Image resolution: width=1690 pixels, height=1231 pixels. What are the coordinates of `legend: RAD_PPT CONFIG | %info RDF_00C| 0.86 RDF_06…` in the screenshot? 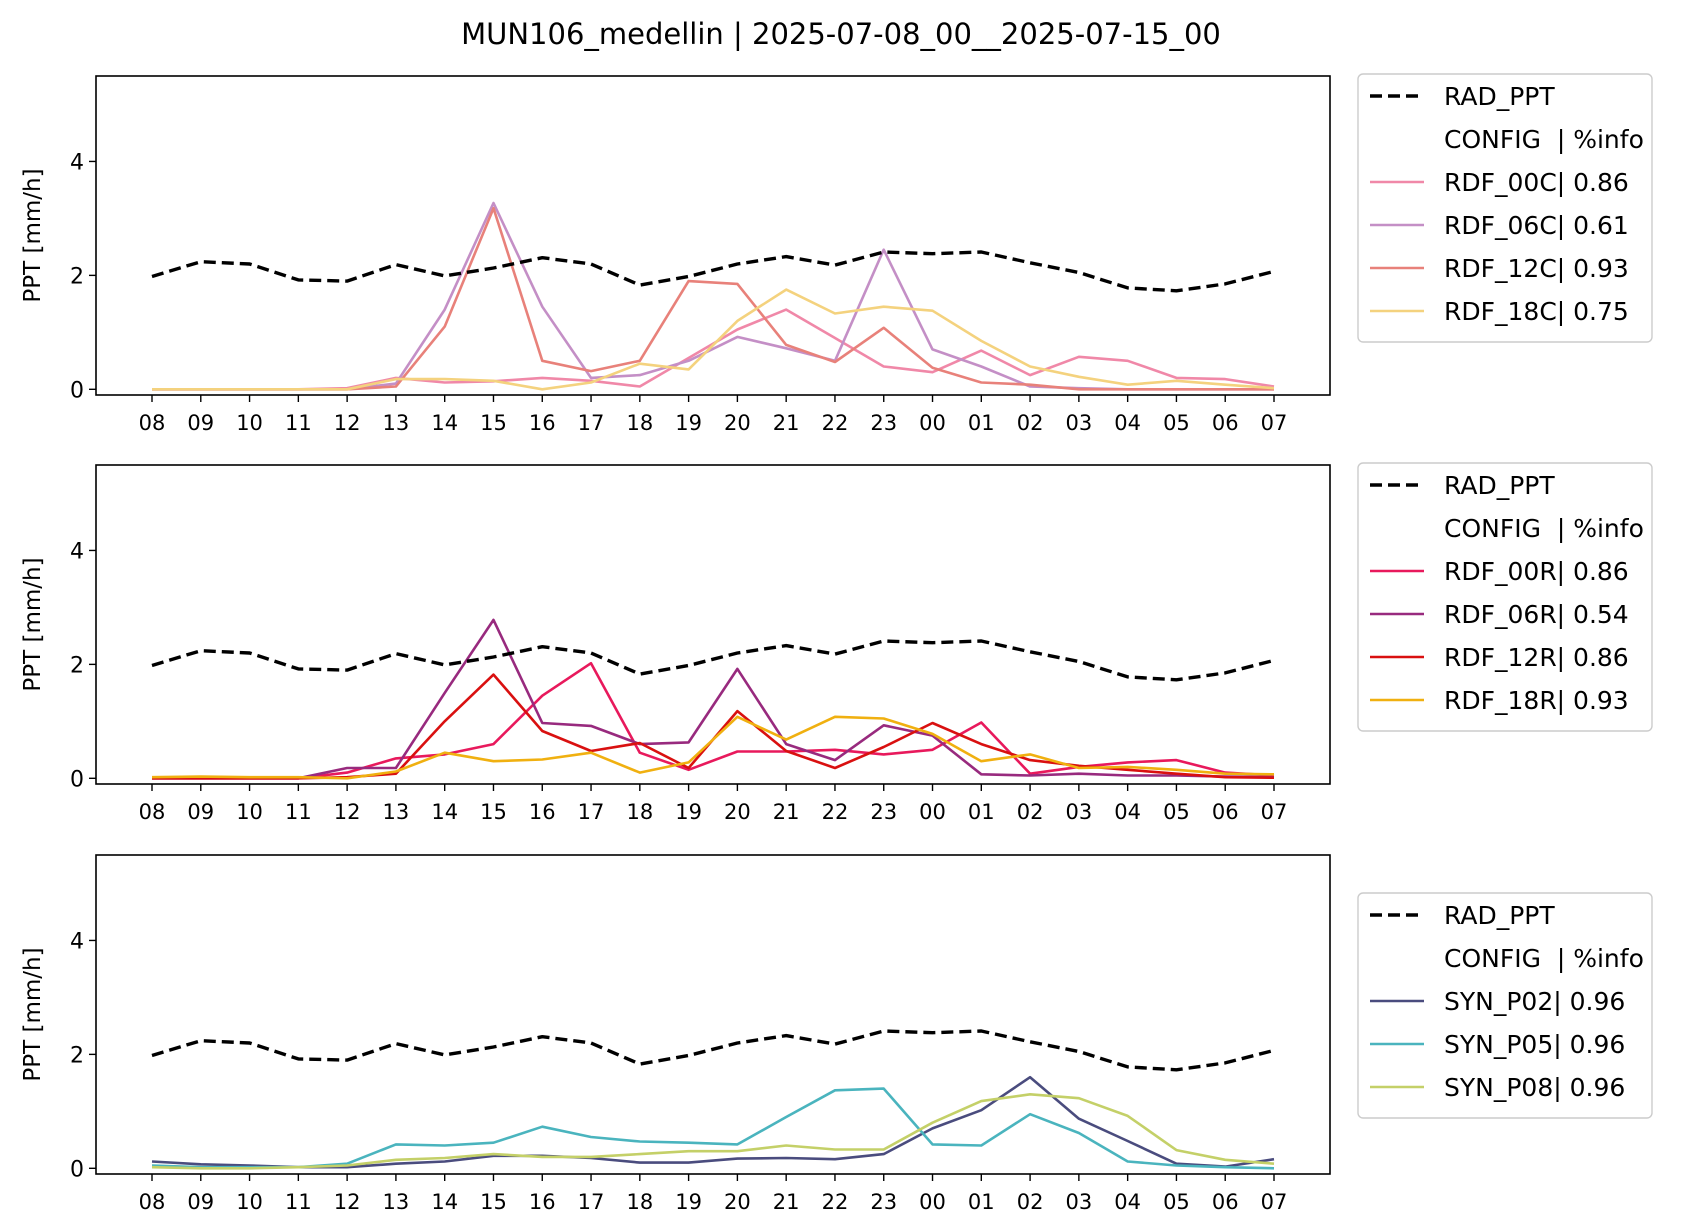 It's located at (1505, 208).